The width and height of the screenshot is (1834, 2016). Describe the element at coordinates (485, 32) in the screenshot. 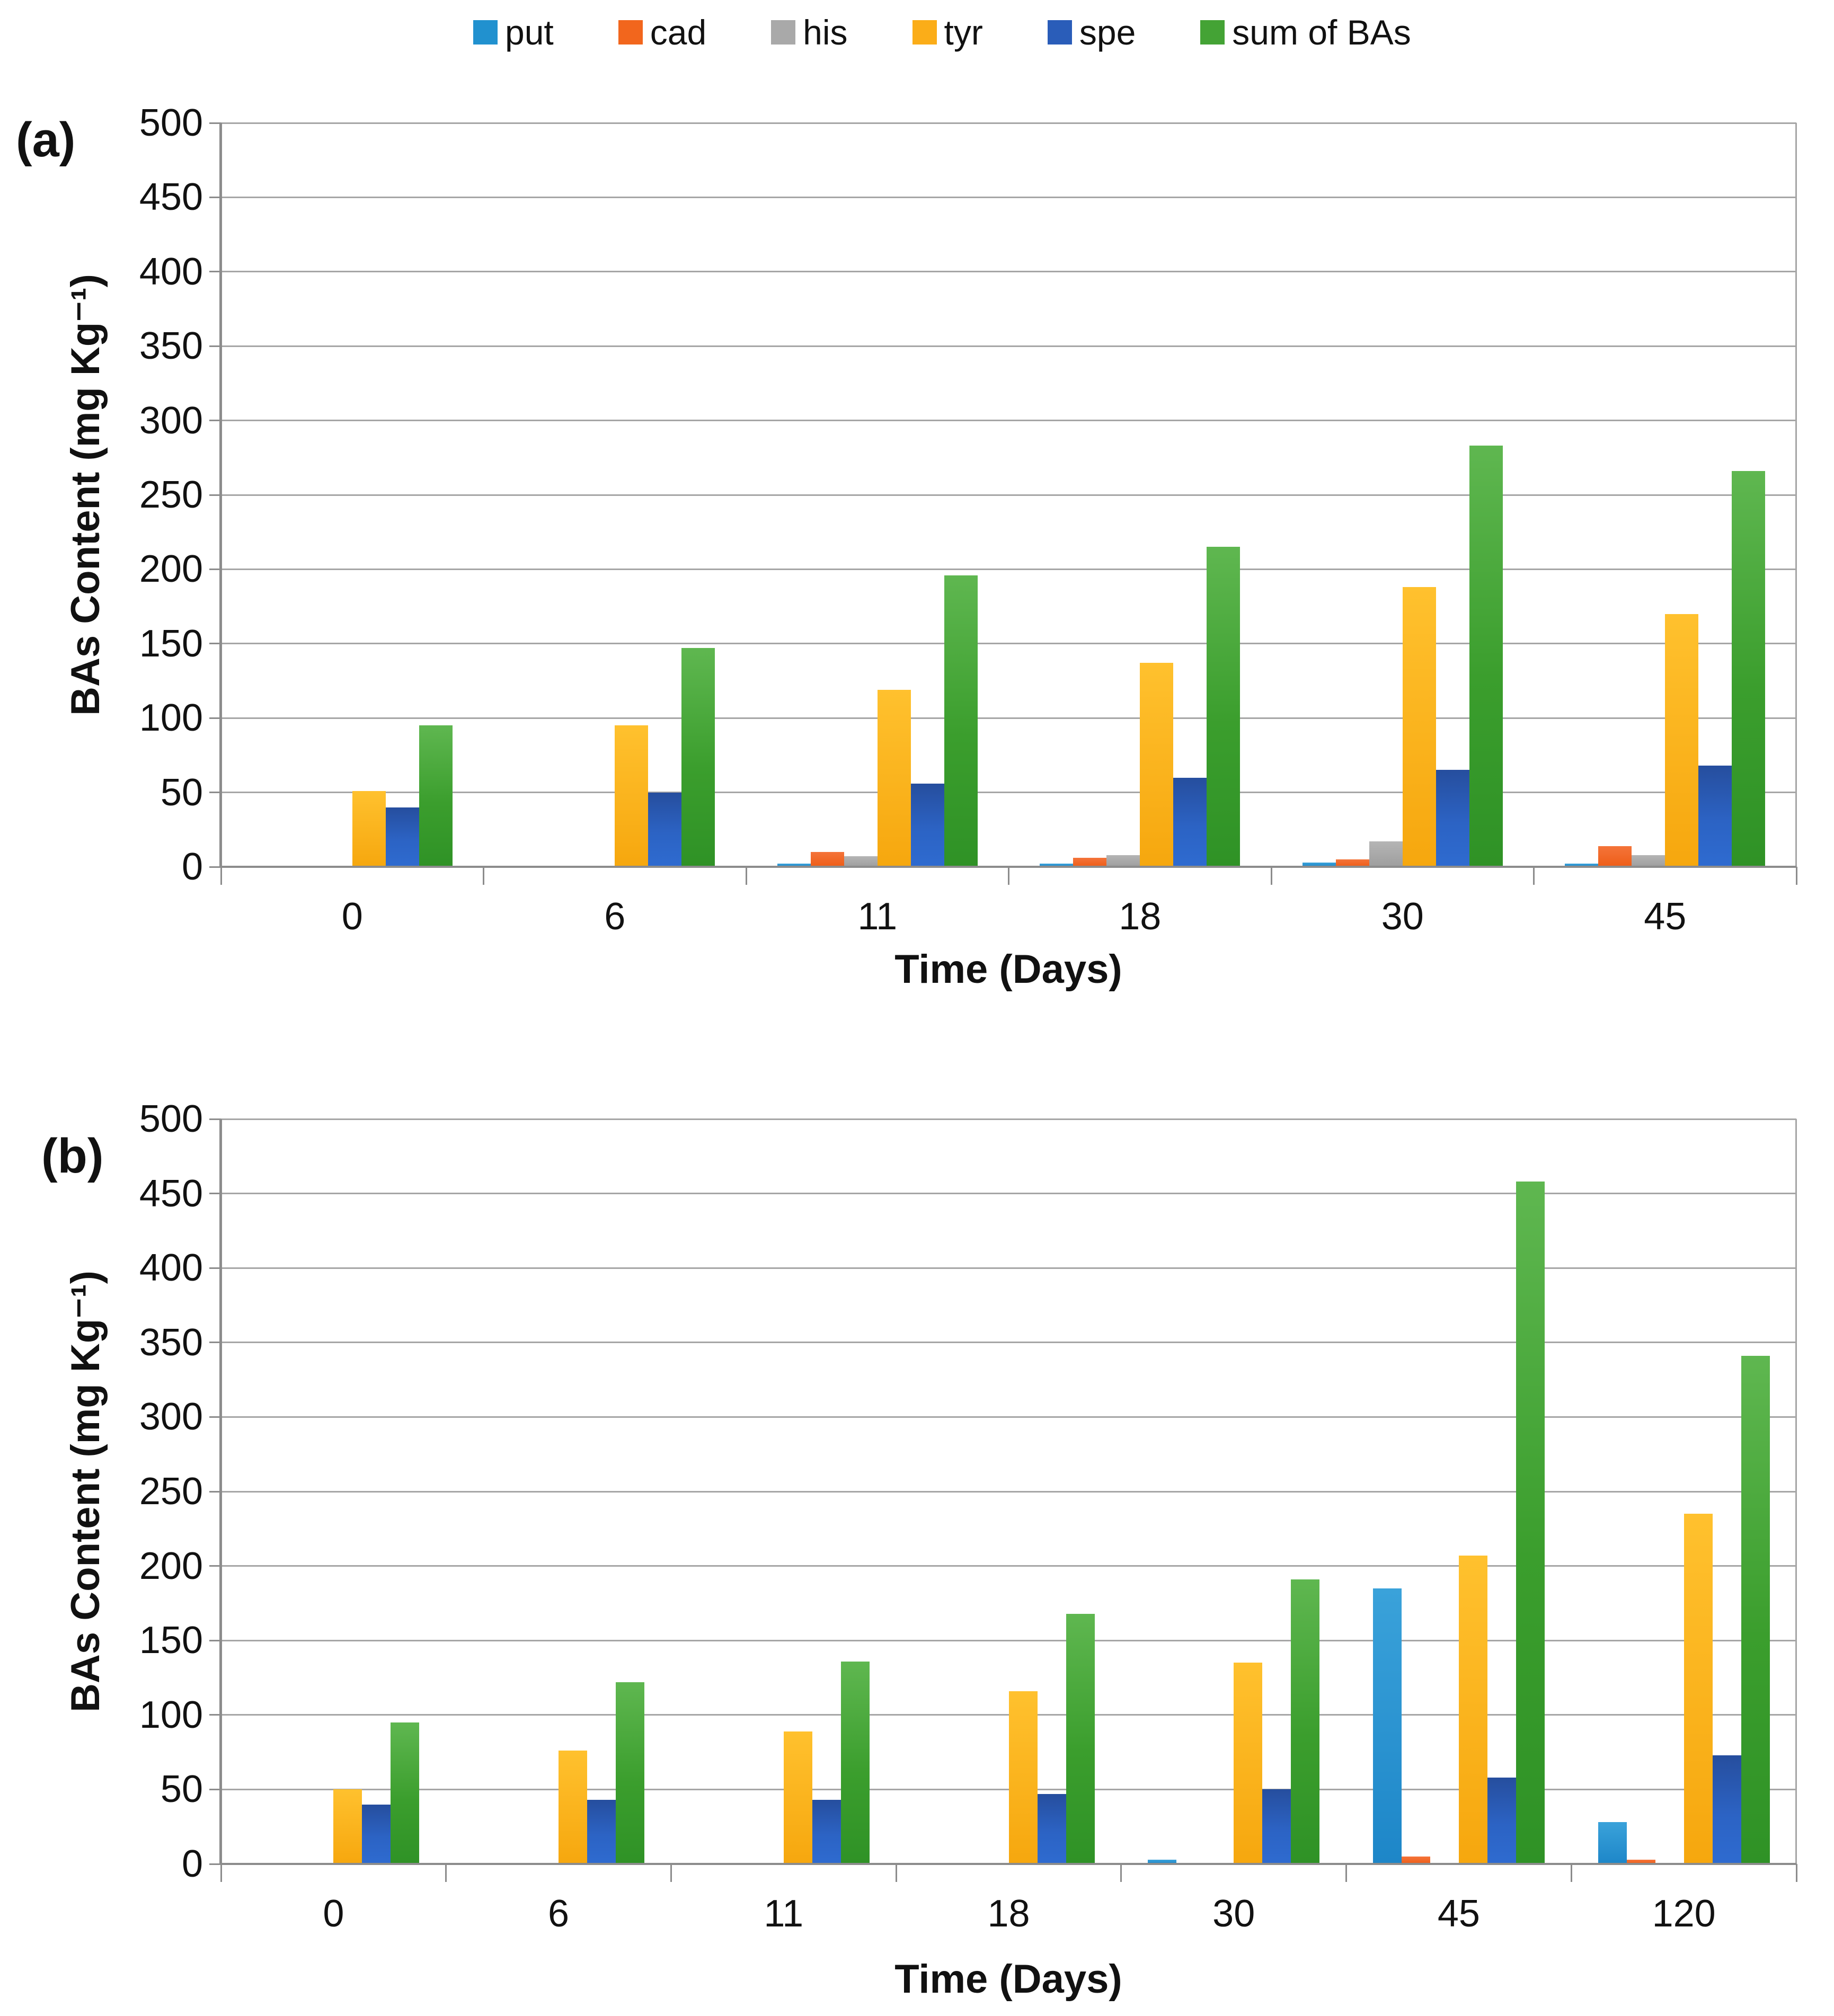

I see `put-swatch-icon` at that location.